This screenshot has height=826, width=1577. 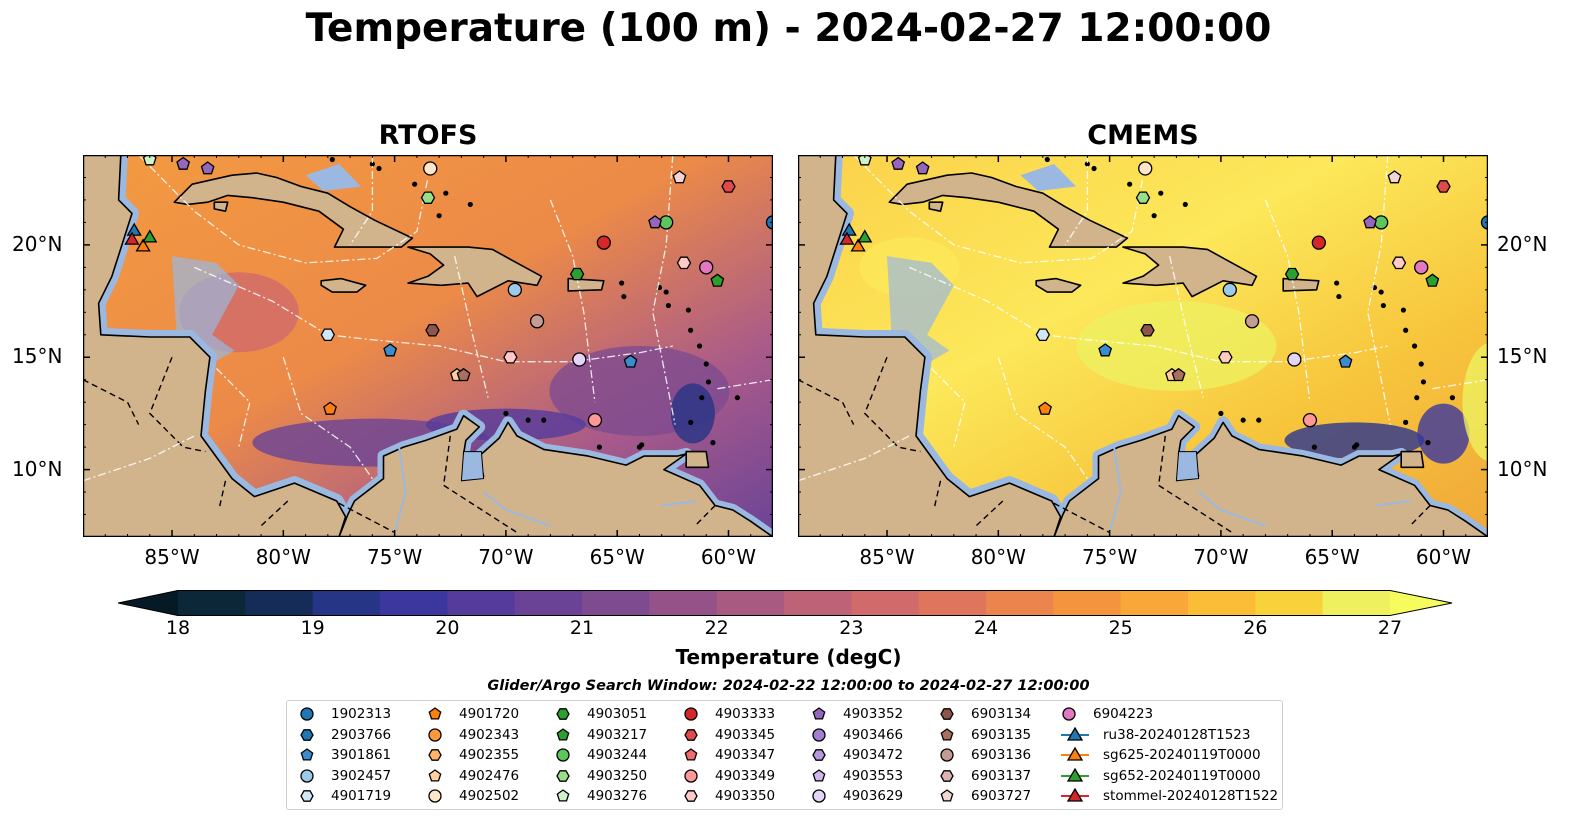 I want to click on legend-label: sg652-20240119T0000, so click(x=1182, y=775).